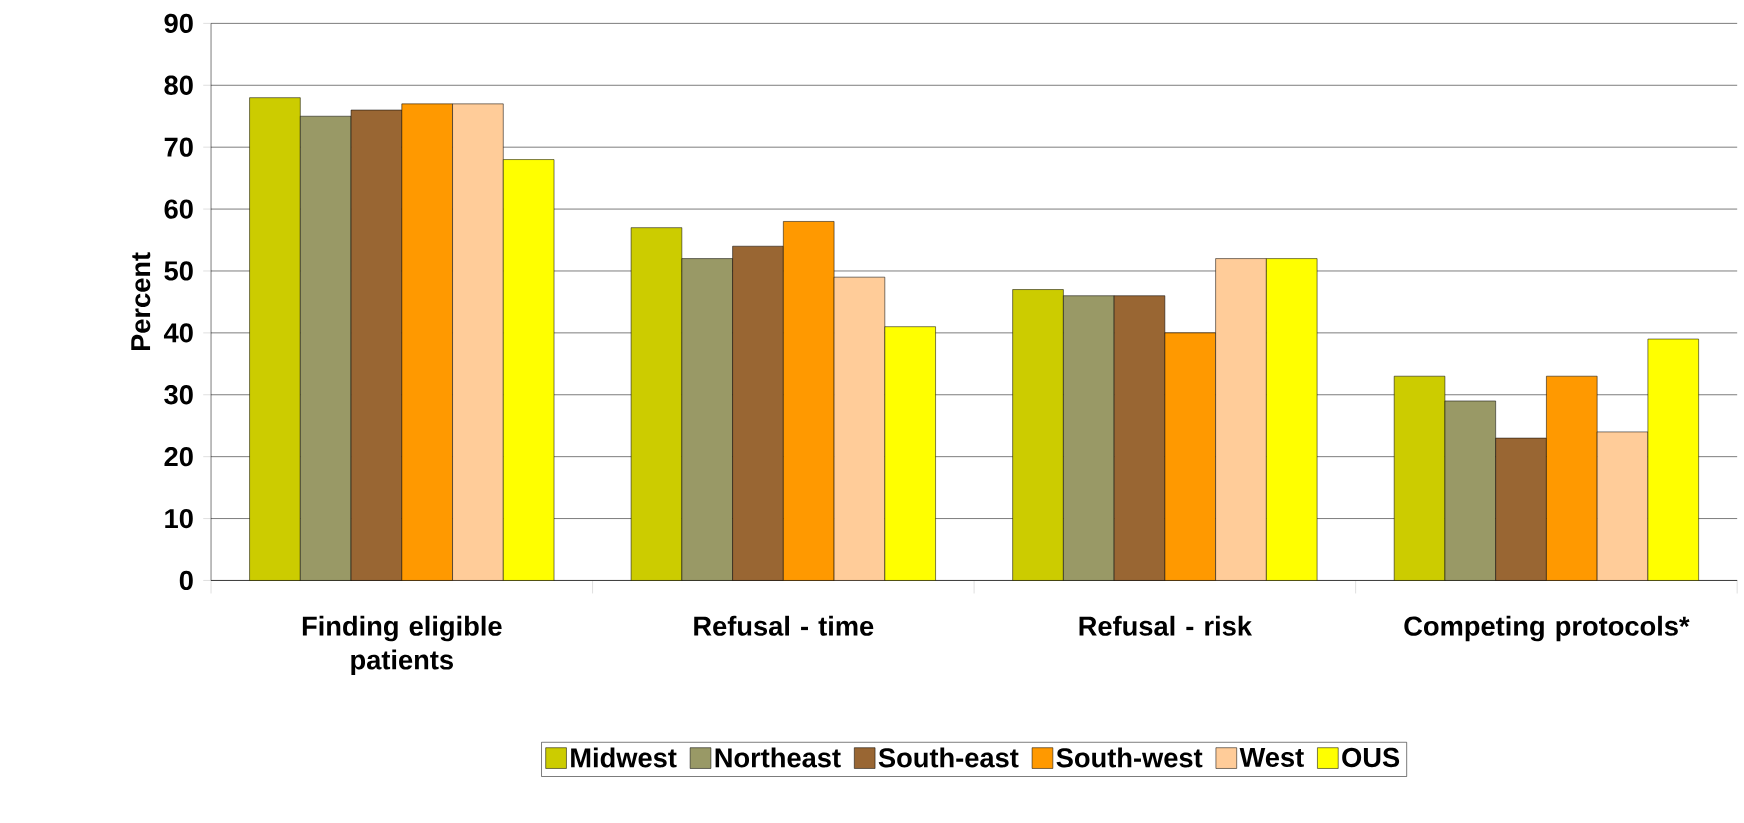 The image size is (1744, 823). What do you see at coordinates (178, 333) in the screenshot?
I see `y-tick-label: 40` at bounding box center [178, 333].